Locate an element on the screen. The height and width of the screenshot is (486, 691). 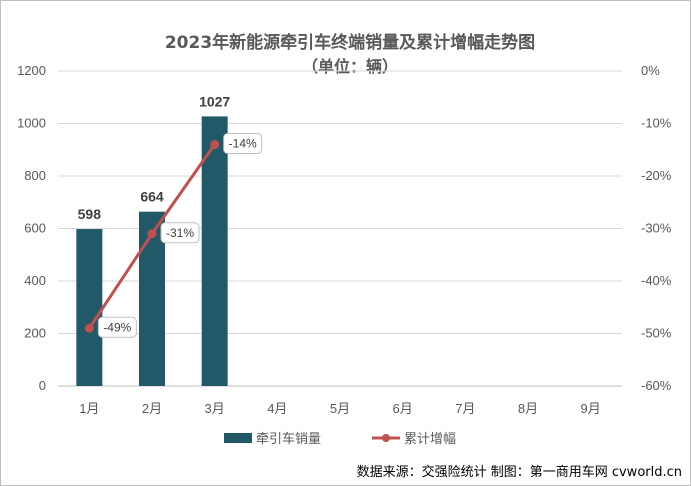
legend-label-line: 累计增幅 is located at coordinates (430, 439).